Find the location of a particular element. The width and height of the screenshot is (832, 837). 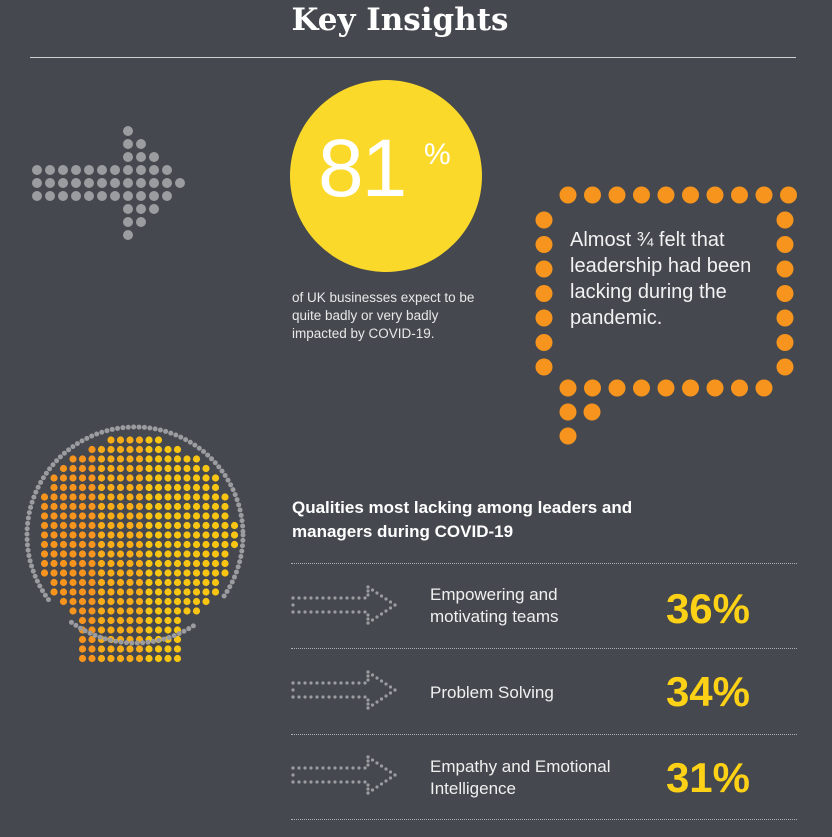

quality-percent: 34% is located at coordinates (707, 691).